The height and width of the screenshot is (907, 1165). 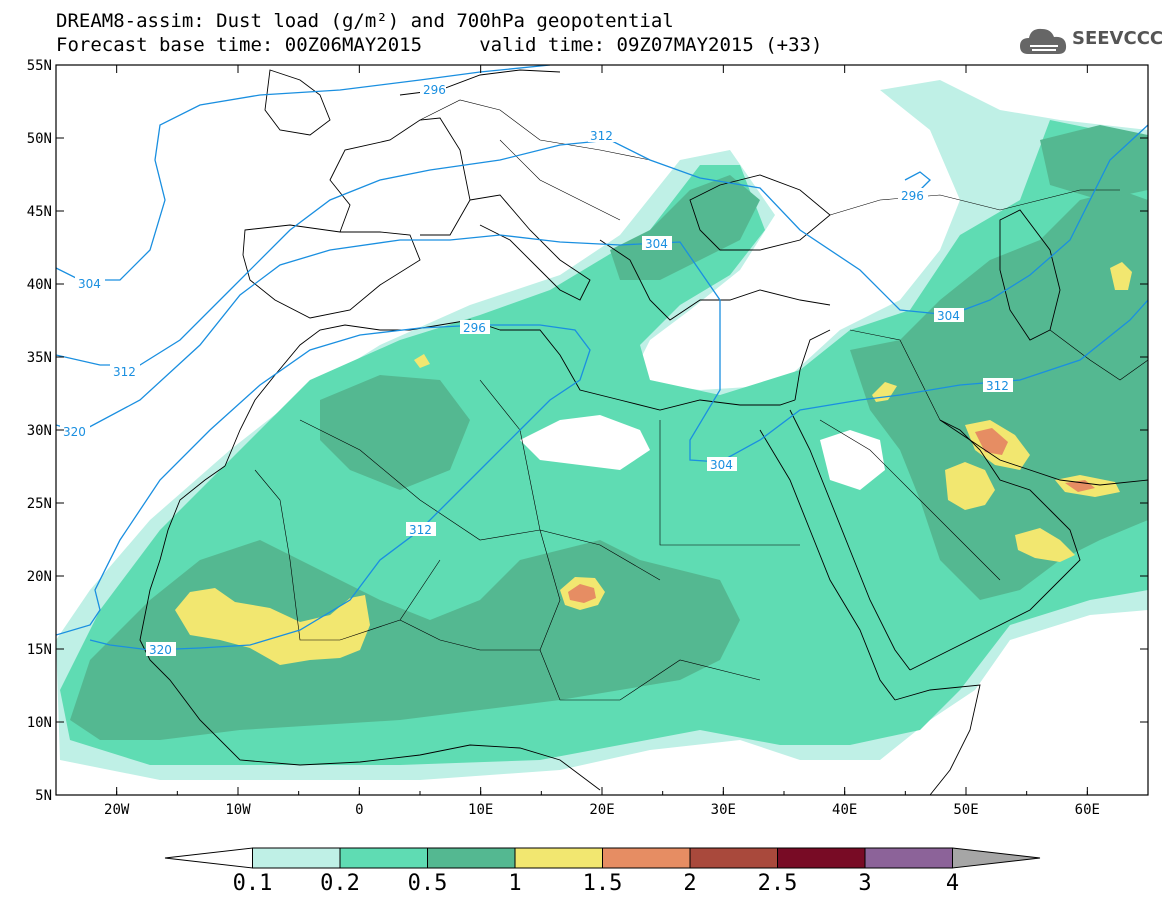 I want to click on dust-region-1-arabia, so click(x=970, y=486).